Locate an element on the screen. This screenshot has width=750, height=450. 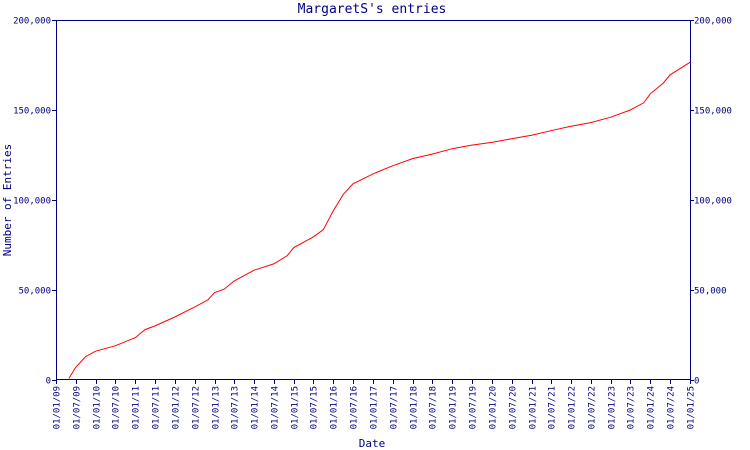
y-tick-label-left: 100,000 is located at coordinates (32, 202).